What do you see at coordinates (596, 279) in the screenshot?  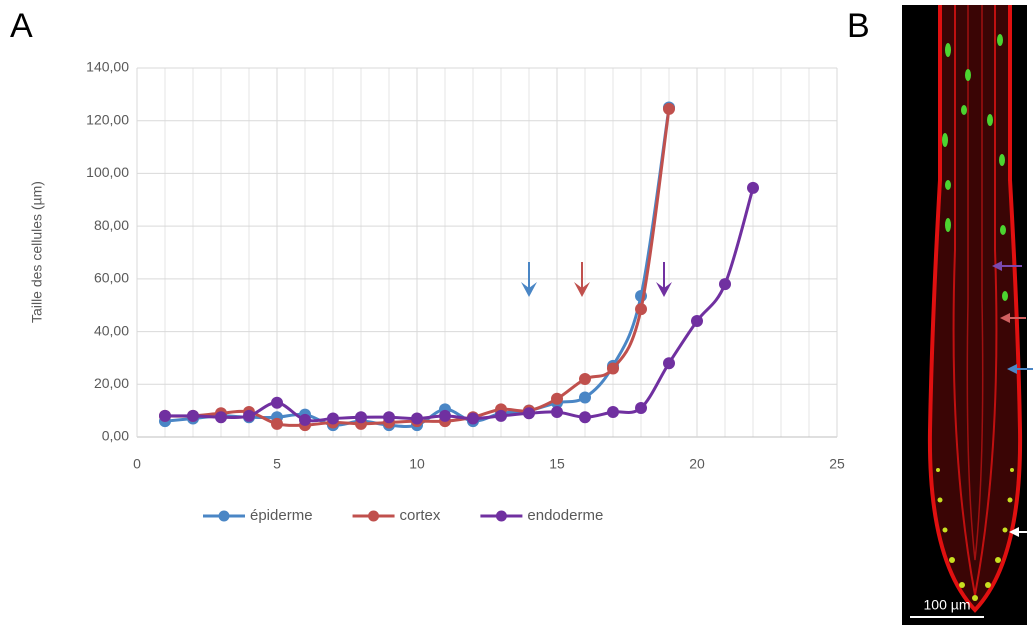 I see `annotation-arrows` at bounding box center [596, 279].